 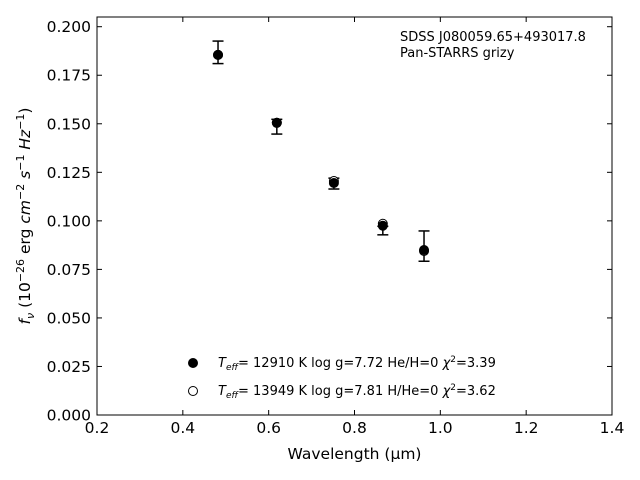 What do you see at coordinates (268, 428) in the screenshot?
I see `x-tick-label: 0.6` at bounding box center [268, 428].